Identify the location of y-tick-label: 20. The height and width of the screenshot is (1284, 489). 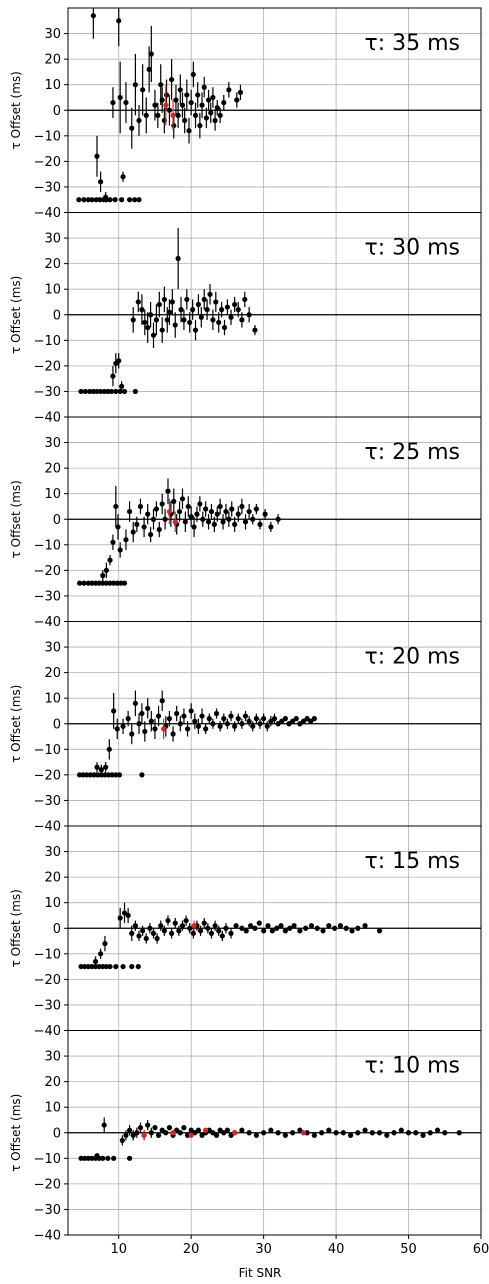
(52, 1082).